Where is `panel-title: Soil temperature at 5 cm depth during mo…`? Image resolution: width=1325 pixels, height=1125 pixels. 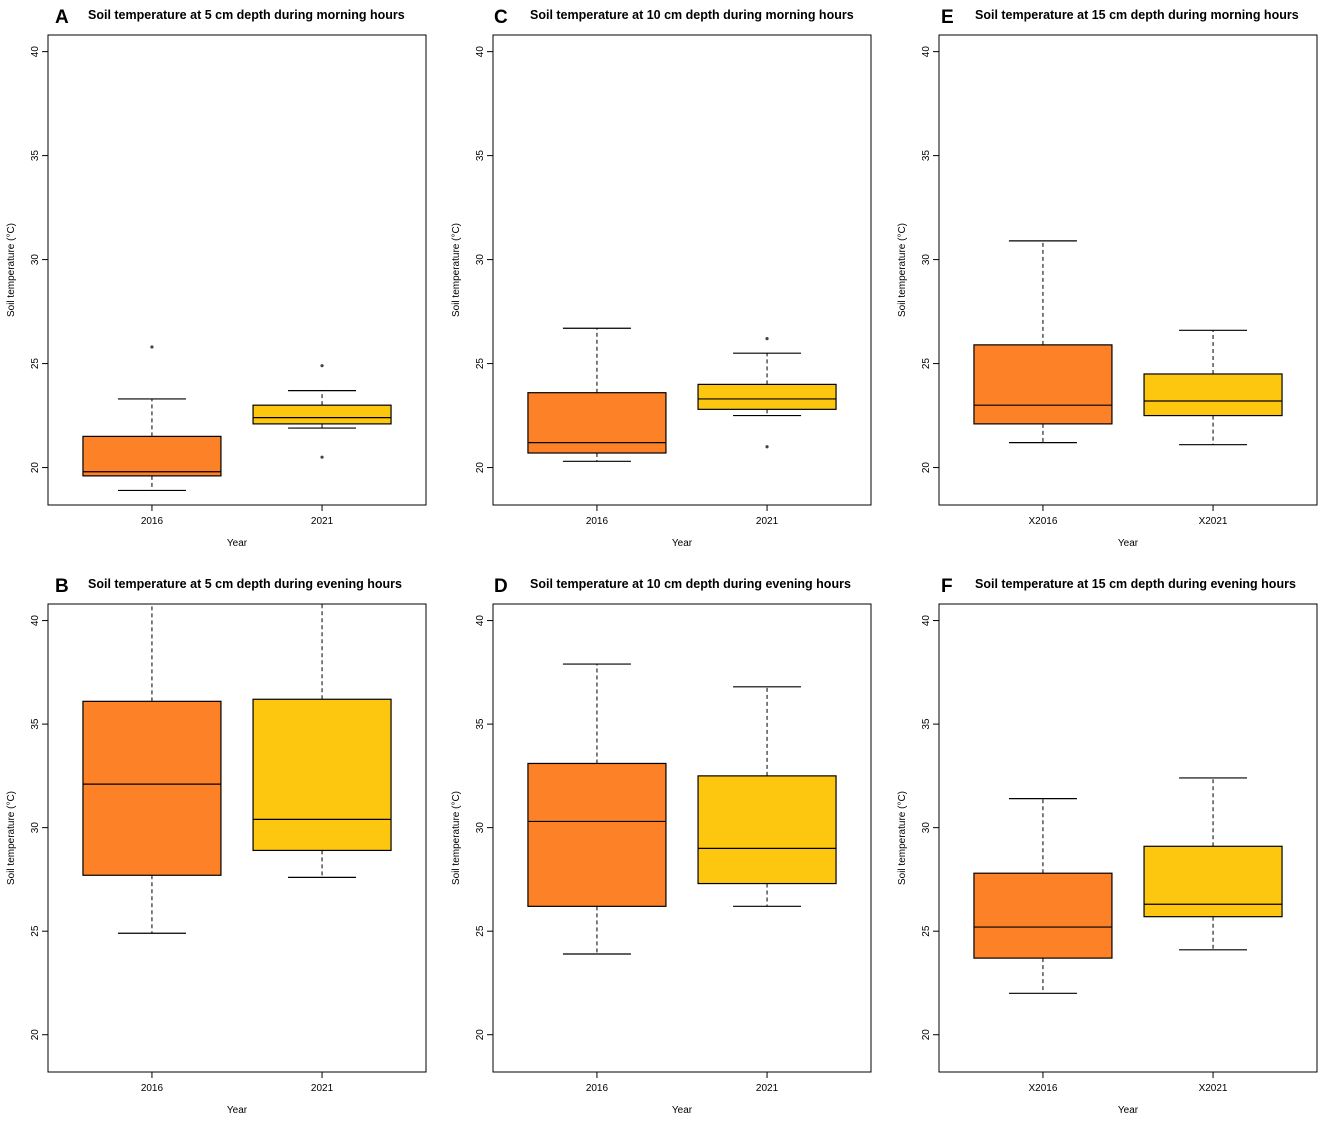 panel-title: Soil temperature at 5 cm depth during mo… is located at coordinates (246, 15).